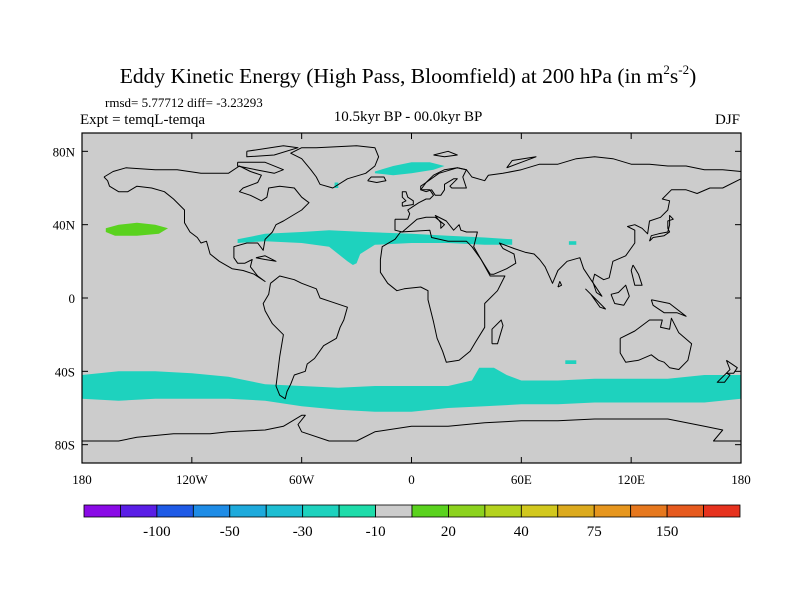 The width and height of the screenshot is (800, 600). Describe the element at coordinates (448, 532) in the screenshot. I see `colorbar-label: 20` at that location.